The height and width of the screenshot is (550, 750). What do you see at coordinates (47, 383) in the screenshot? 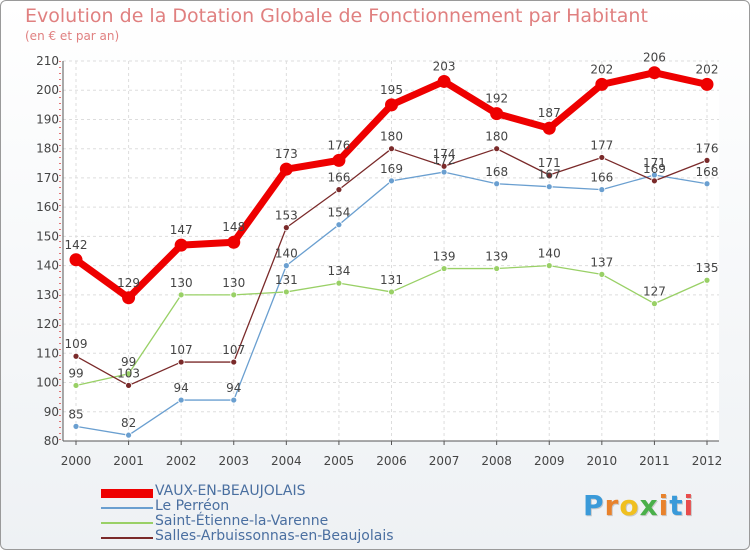
I see `y-tick-label: 100` at bounding box center [47, 383].